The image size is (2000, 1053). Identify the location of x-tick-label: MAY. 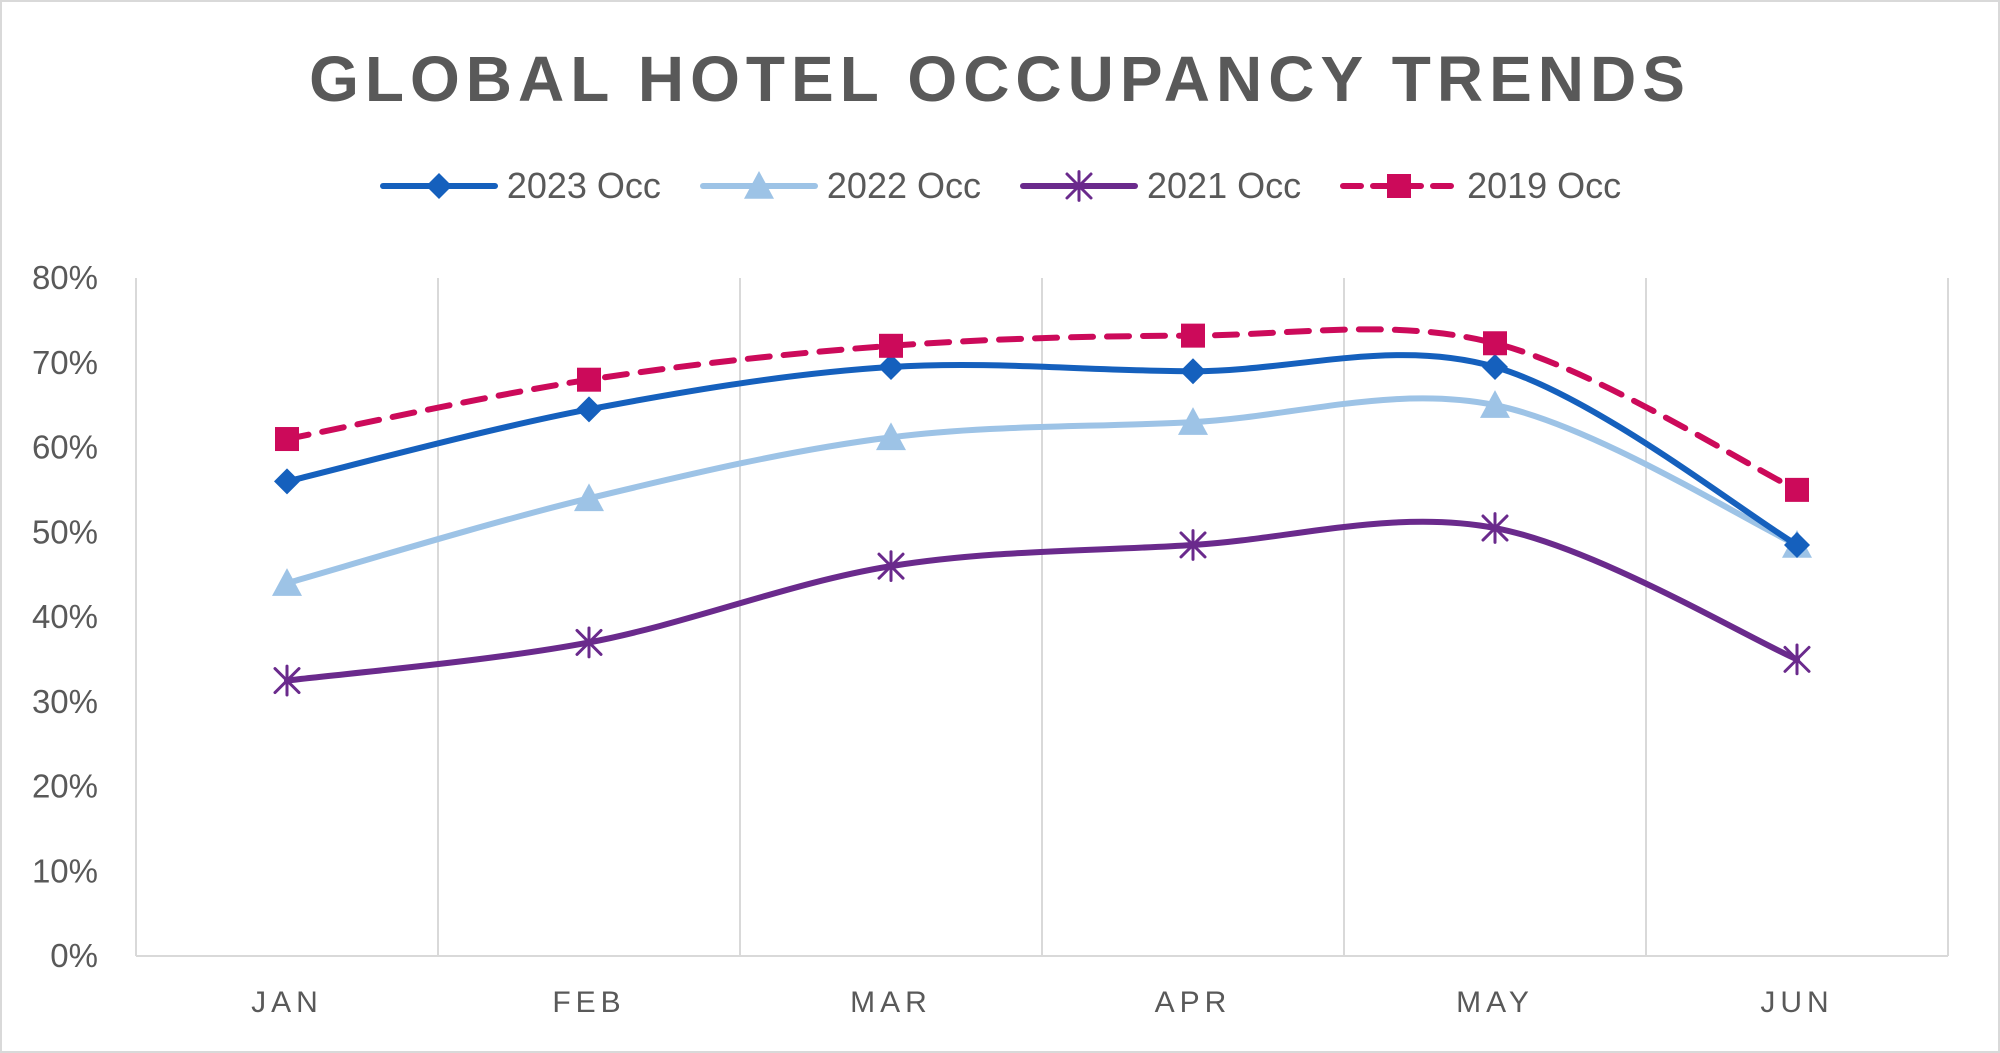
(1495, 1002).